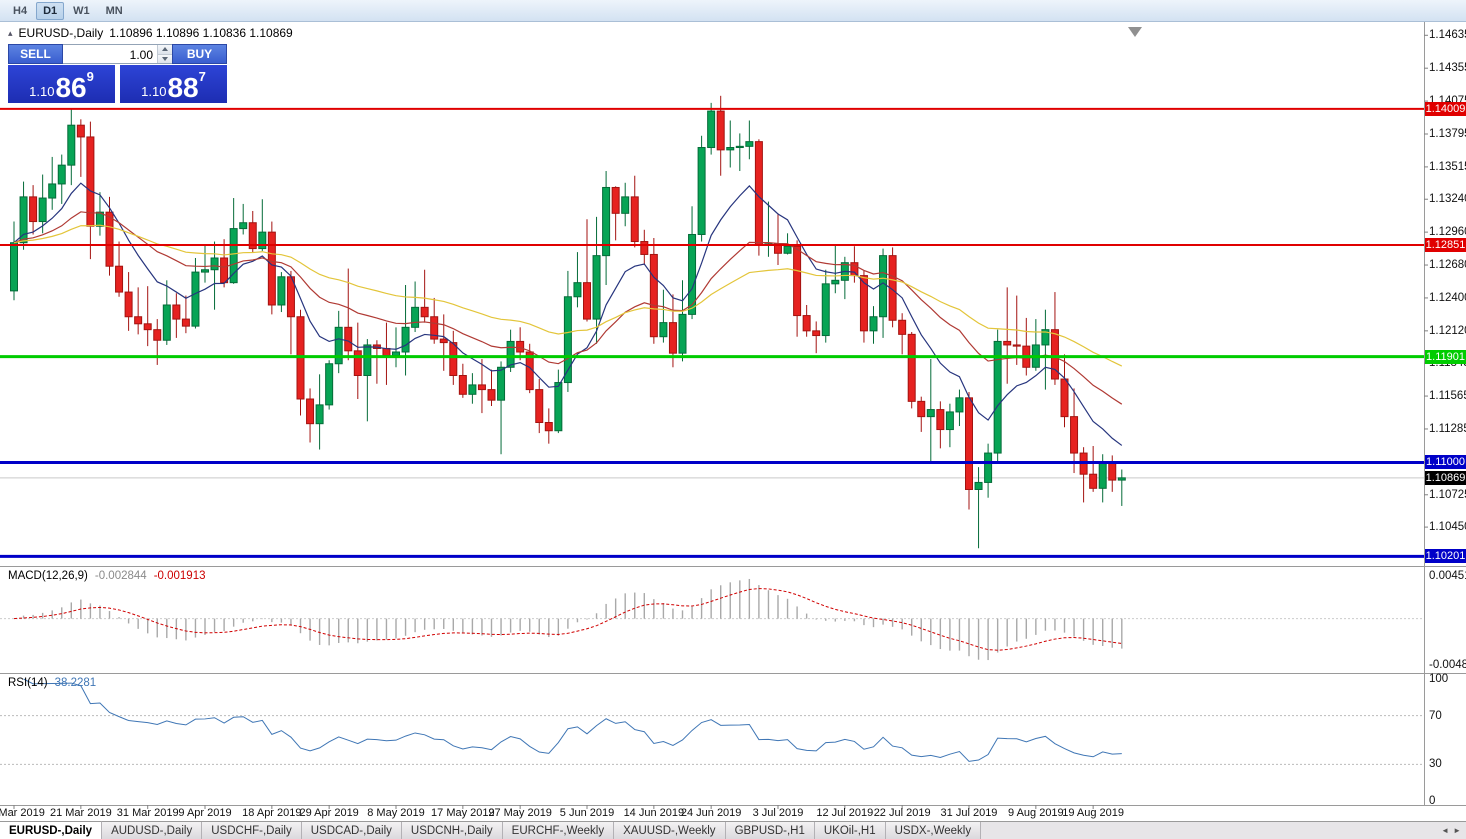  Describe the element at coordinates (165, 50) in the screenshot. I see `volume-increase-icon` at that location.